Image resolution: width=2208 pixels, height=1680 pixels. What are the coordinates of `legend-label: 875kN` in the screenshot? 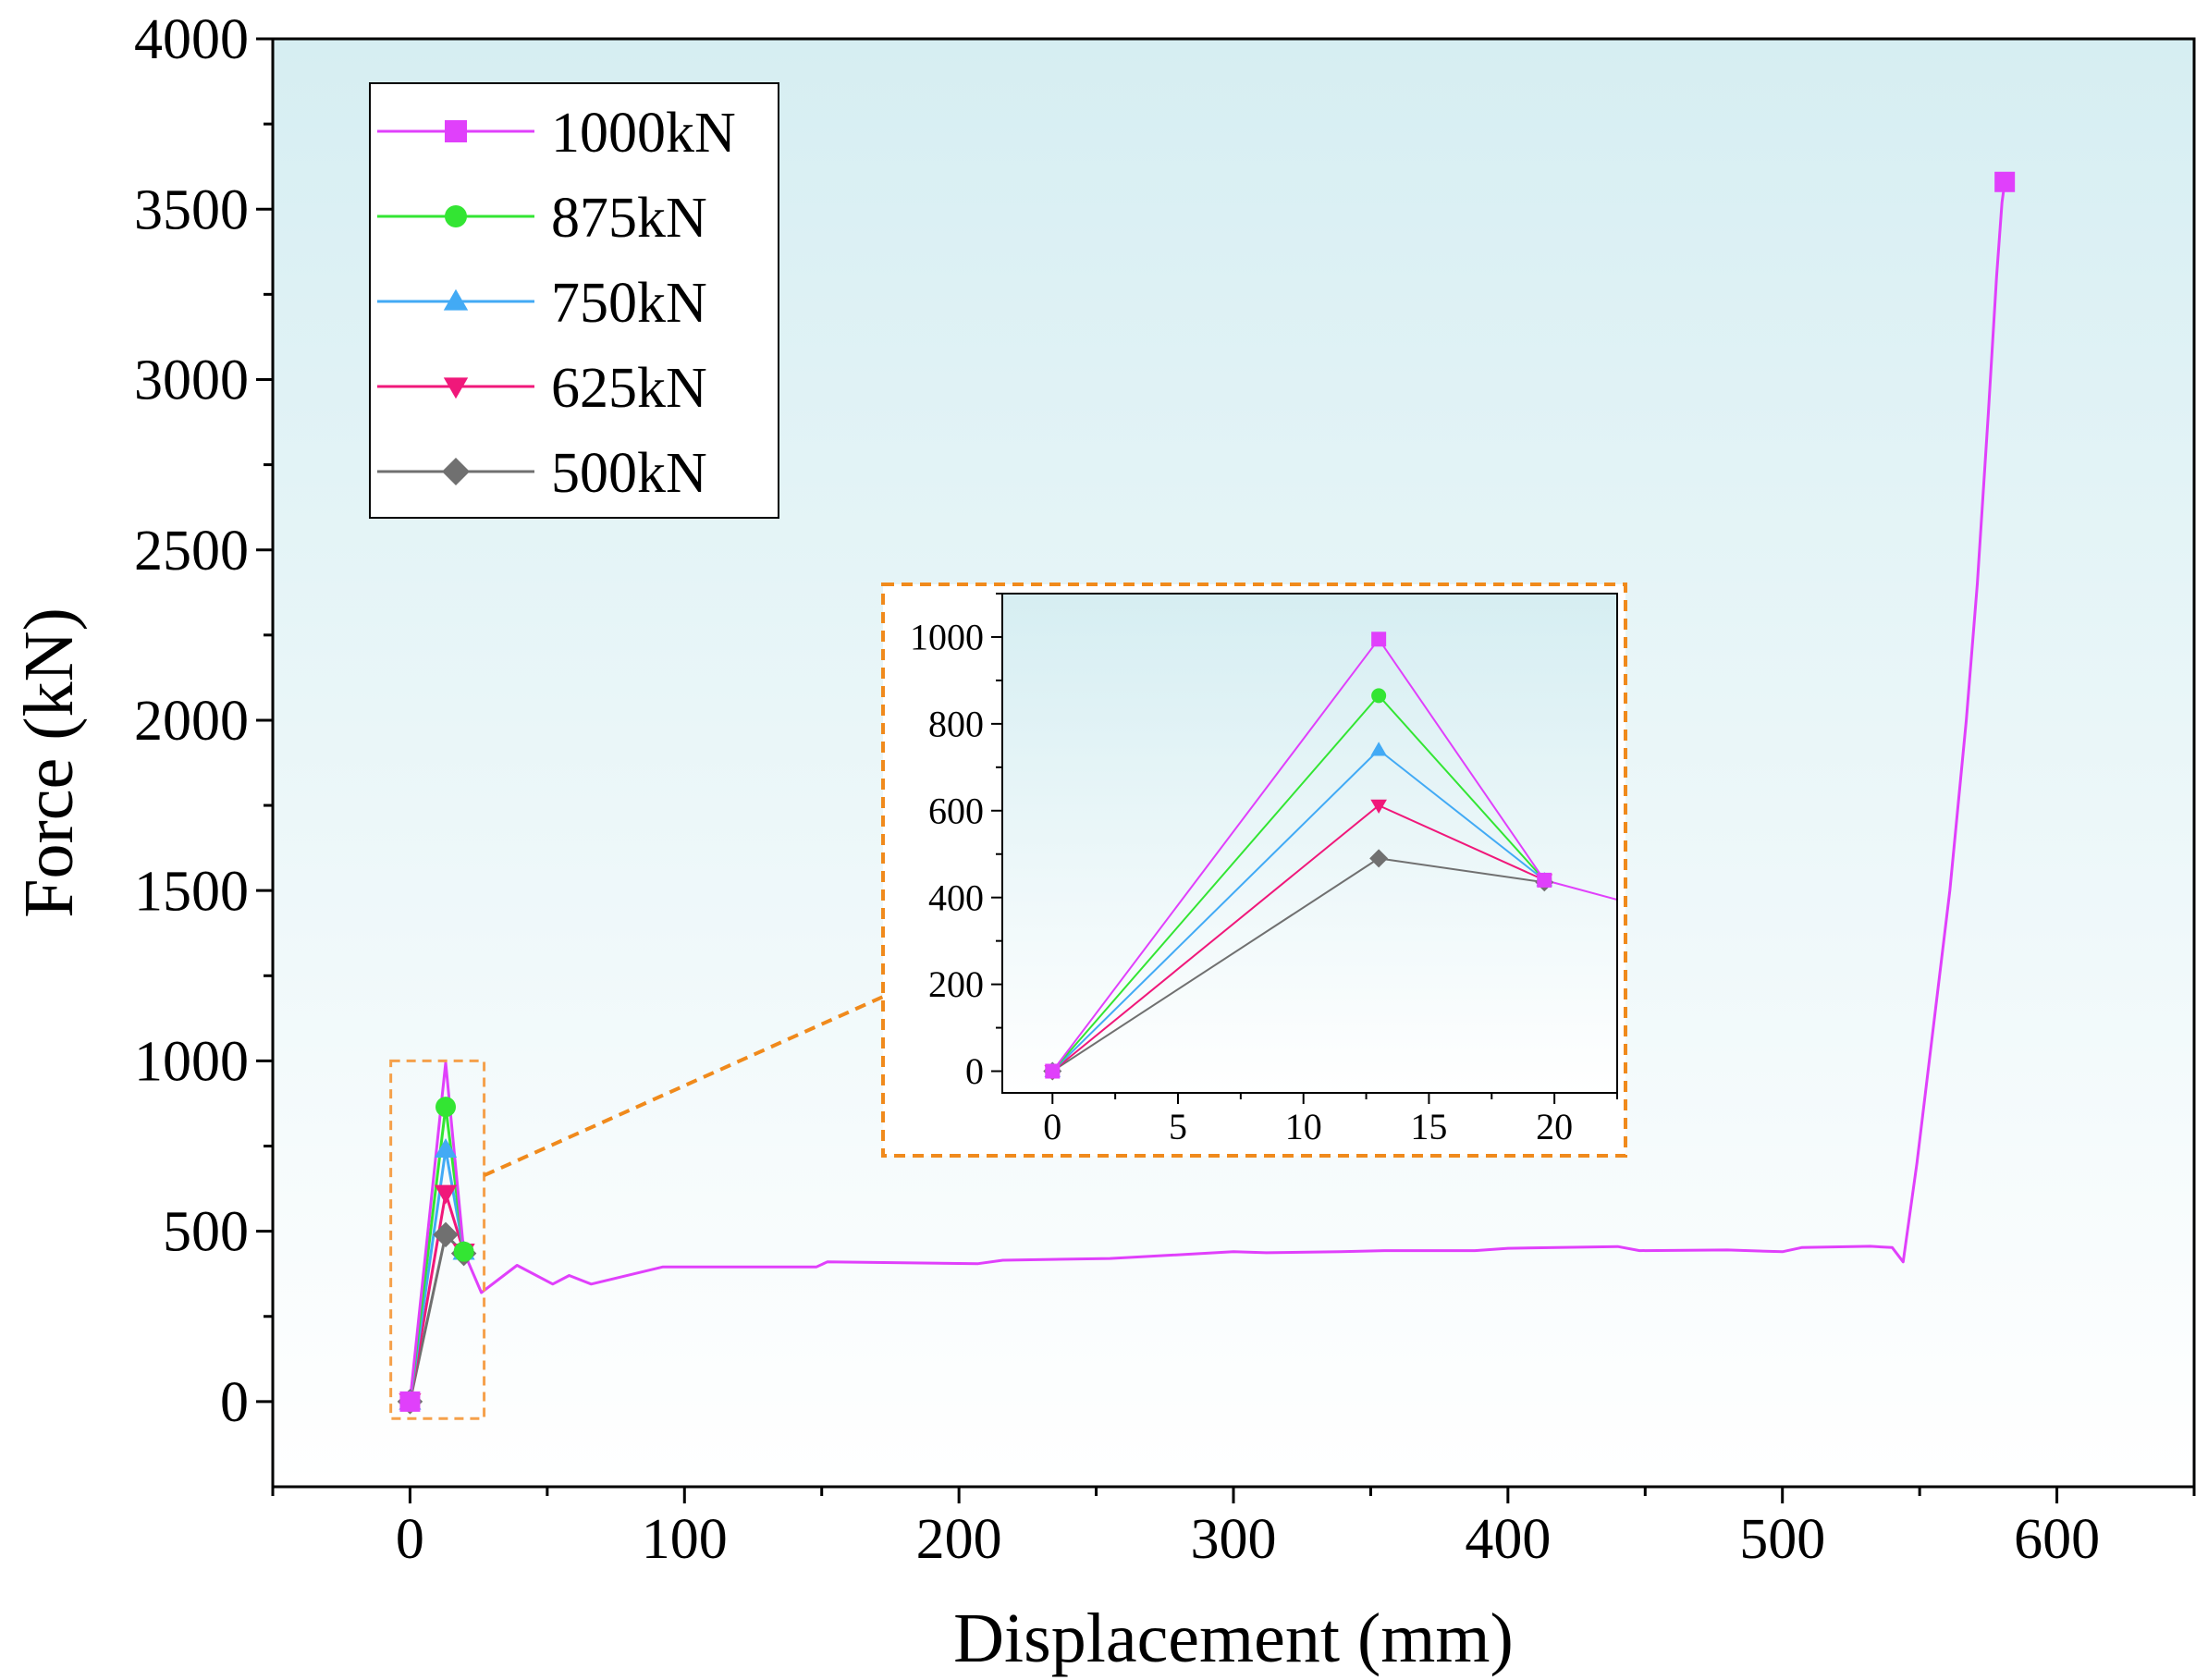 It's located at (629, 218).